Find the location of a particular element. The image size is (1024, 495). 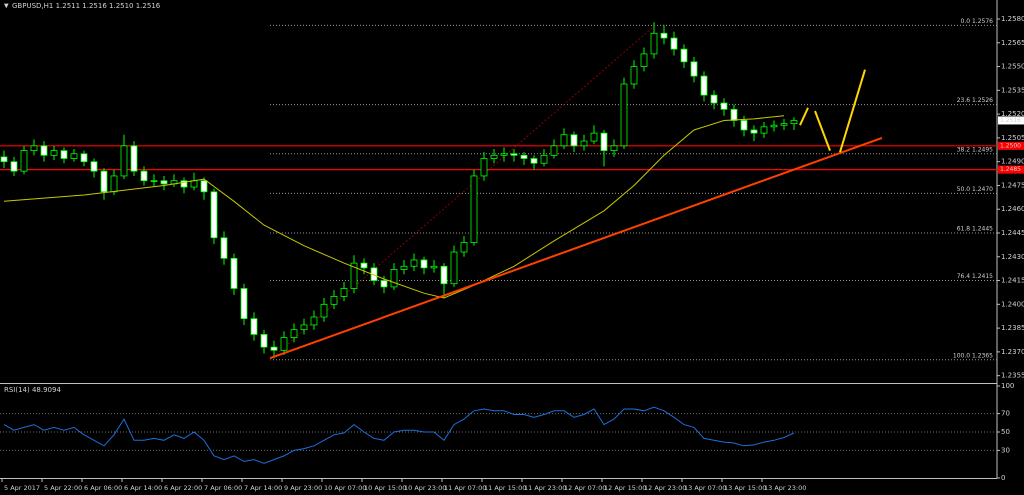

support-price-label: 1.2485 is located at coordinates (1010, 169).